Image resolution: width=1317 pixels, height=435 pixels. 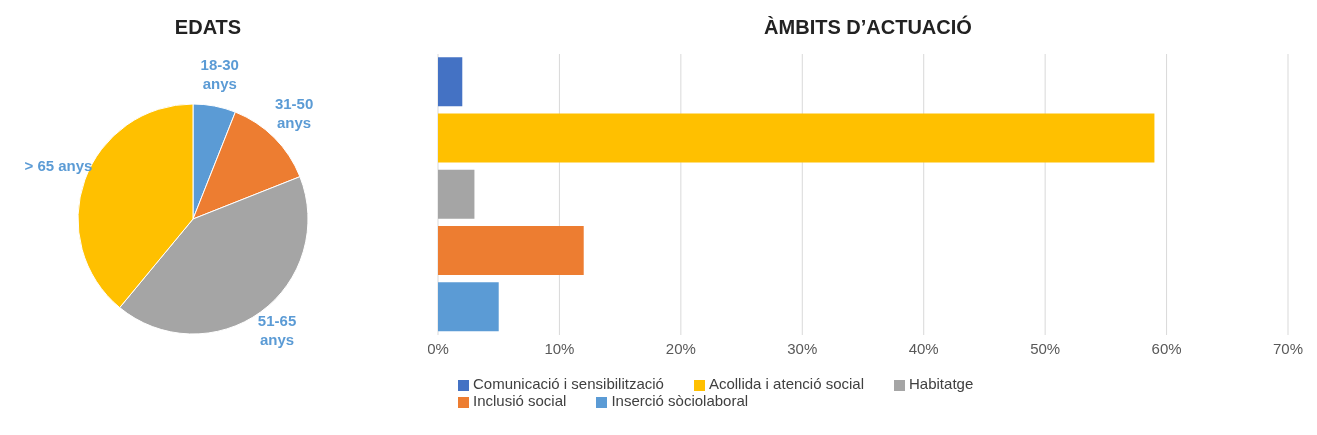 What do you see at coordinates (786, 383) in the screenshot?
I see `legend-label: Acollida i atenció social` at bounding box center [786, 383].